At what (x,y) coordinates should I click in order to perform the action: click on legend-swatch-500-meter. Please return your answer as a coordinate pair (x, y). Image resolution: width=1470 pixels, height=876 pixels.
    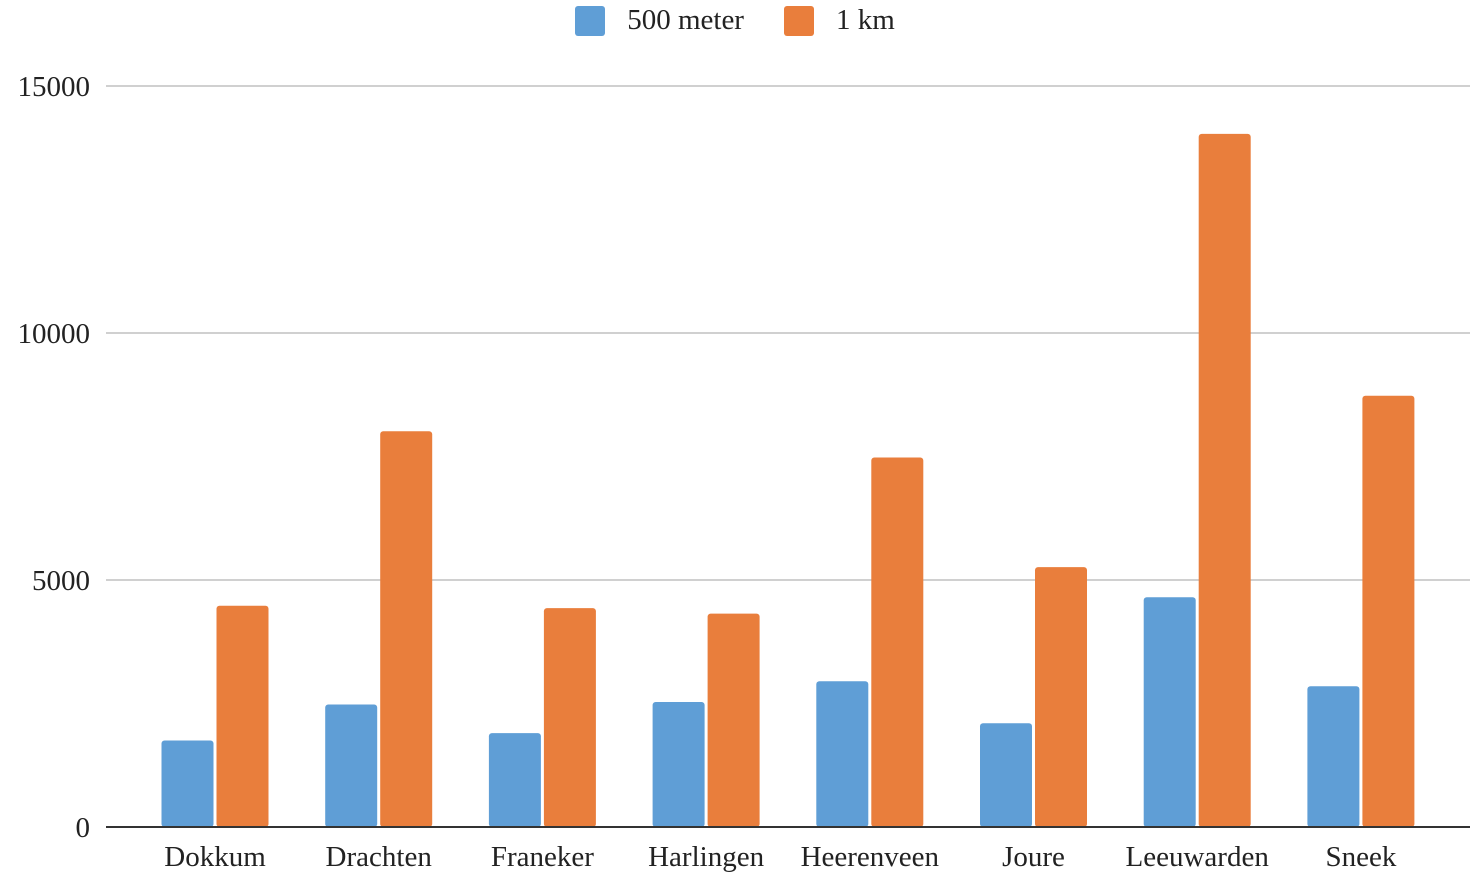
    Looking at the image, I should click on (590, 20).